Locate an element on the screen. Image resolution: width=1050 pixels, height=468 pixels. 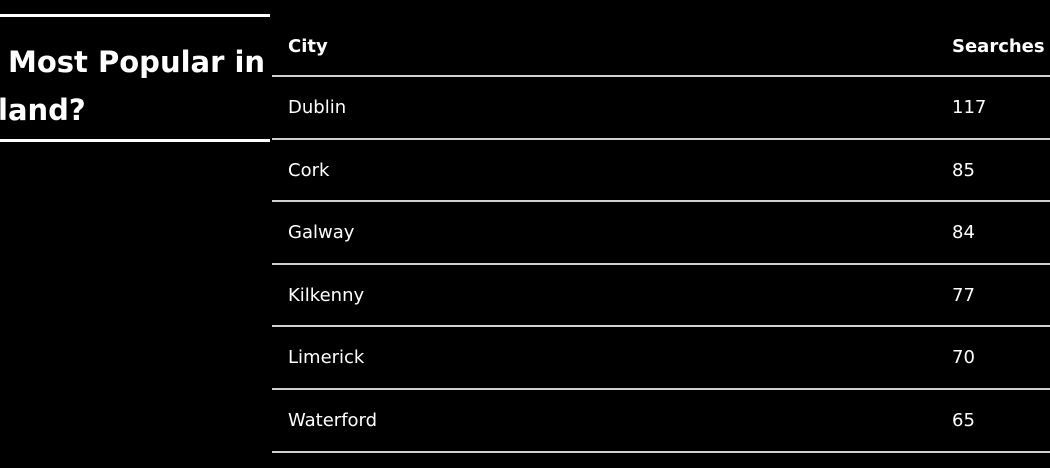
city-cell: Cork is located at coordinates (309, 170).